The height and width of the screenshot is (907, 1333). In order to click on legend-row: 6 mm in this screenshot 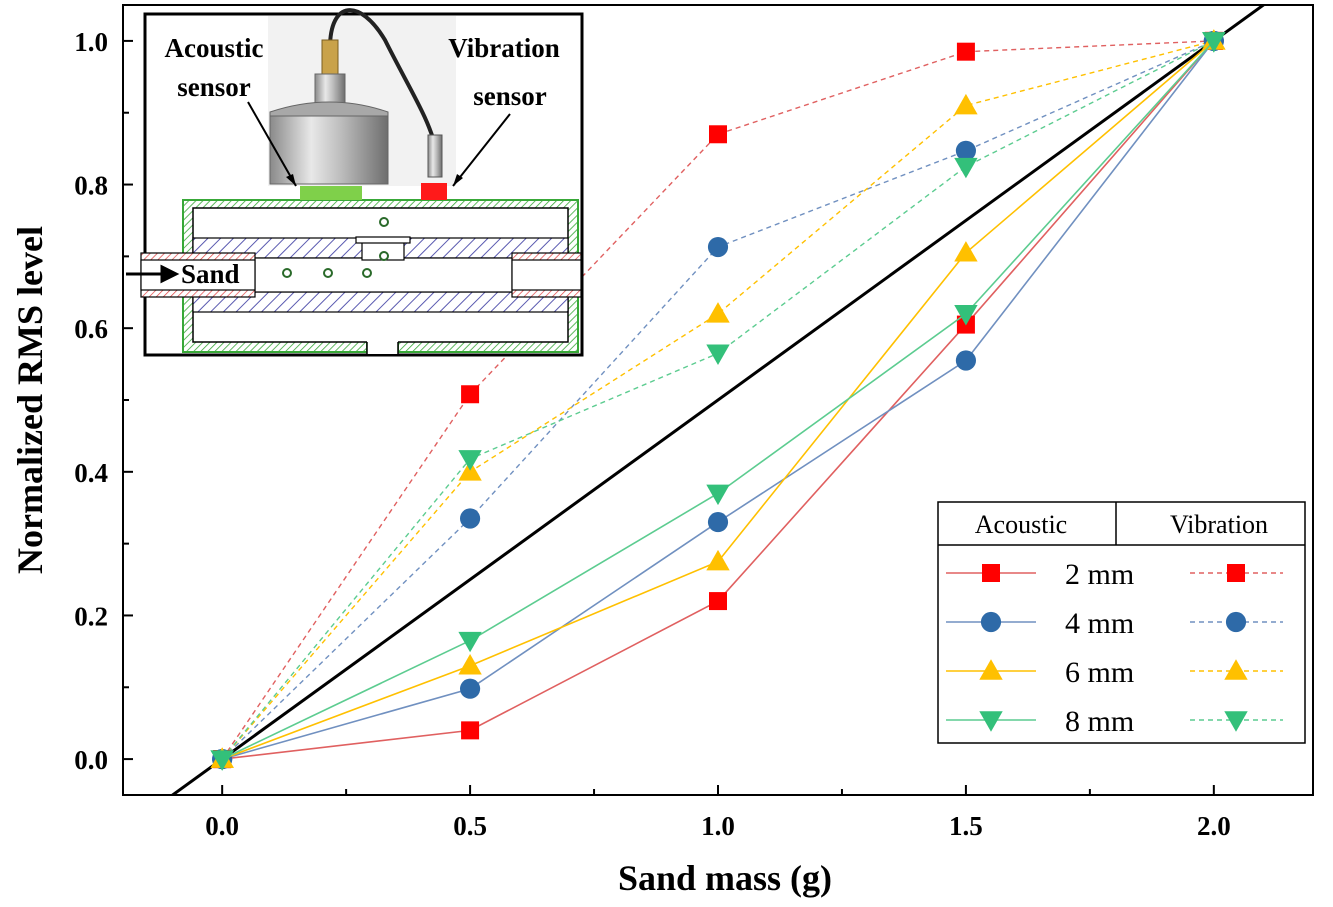, I will do `click(1114, 672)`.